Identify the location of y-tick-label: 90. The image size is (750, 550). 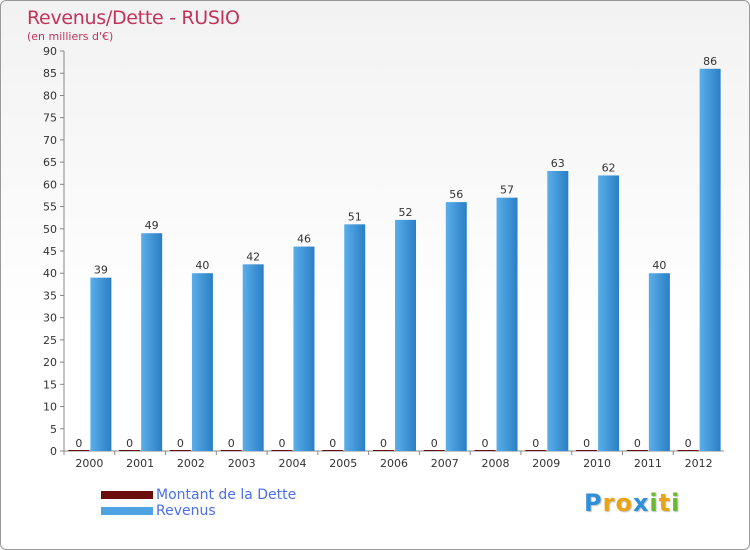
(50, 51).